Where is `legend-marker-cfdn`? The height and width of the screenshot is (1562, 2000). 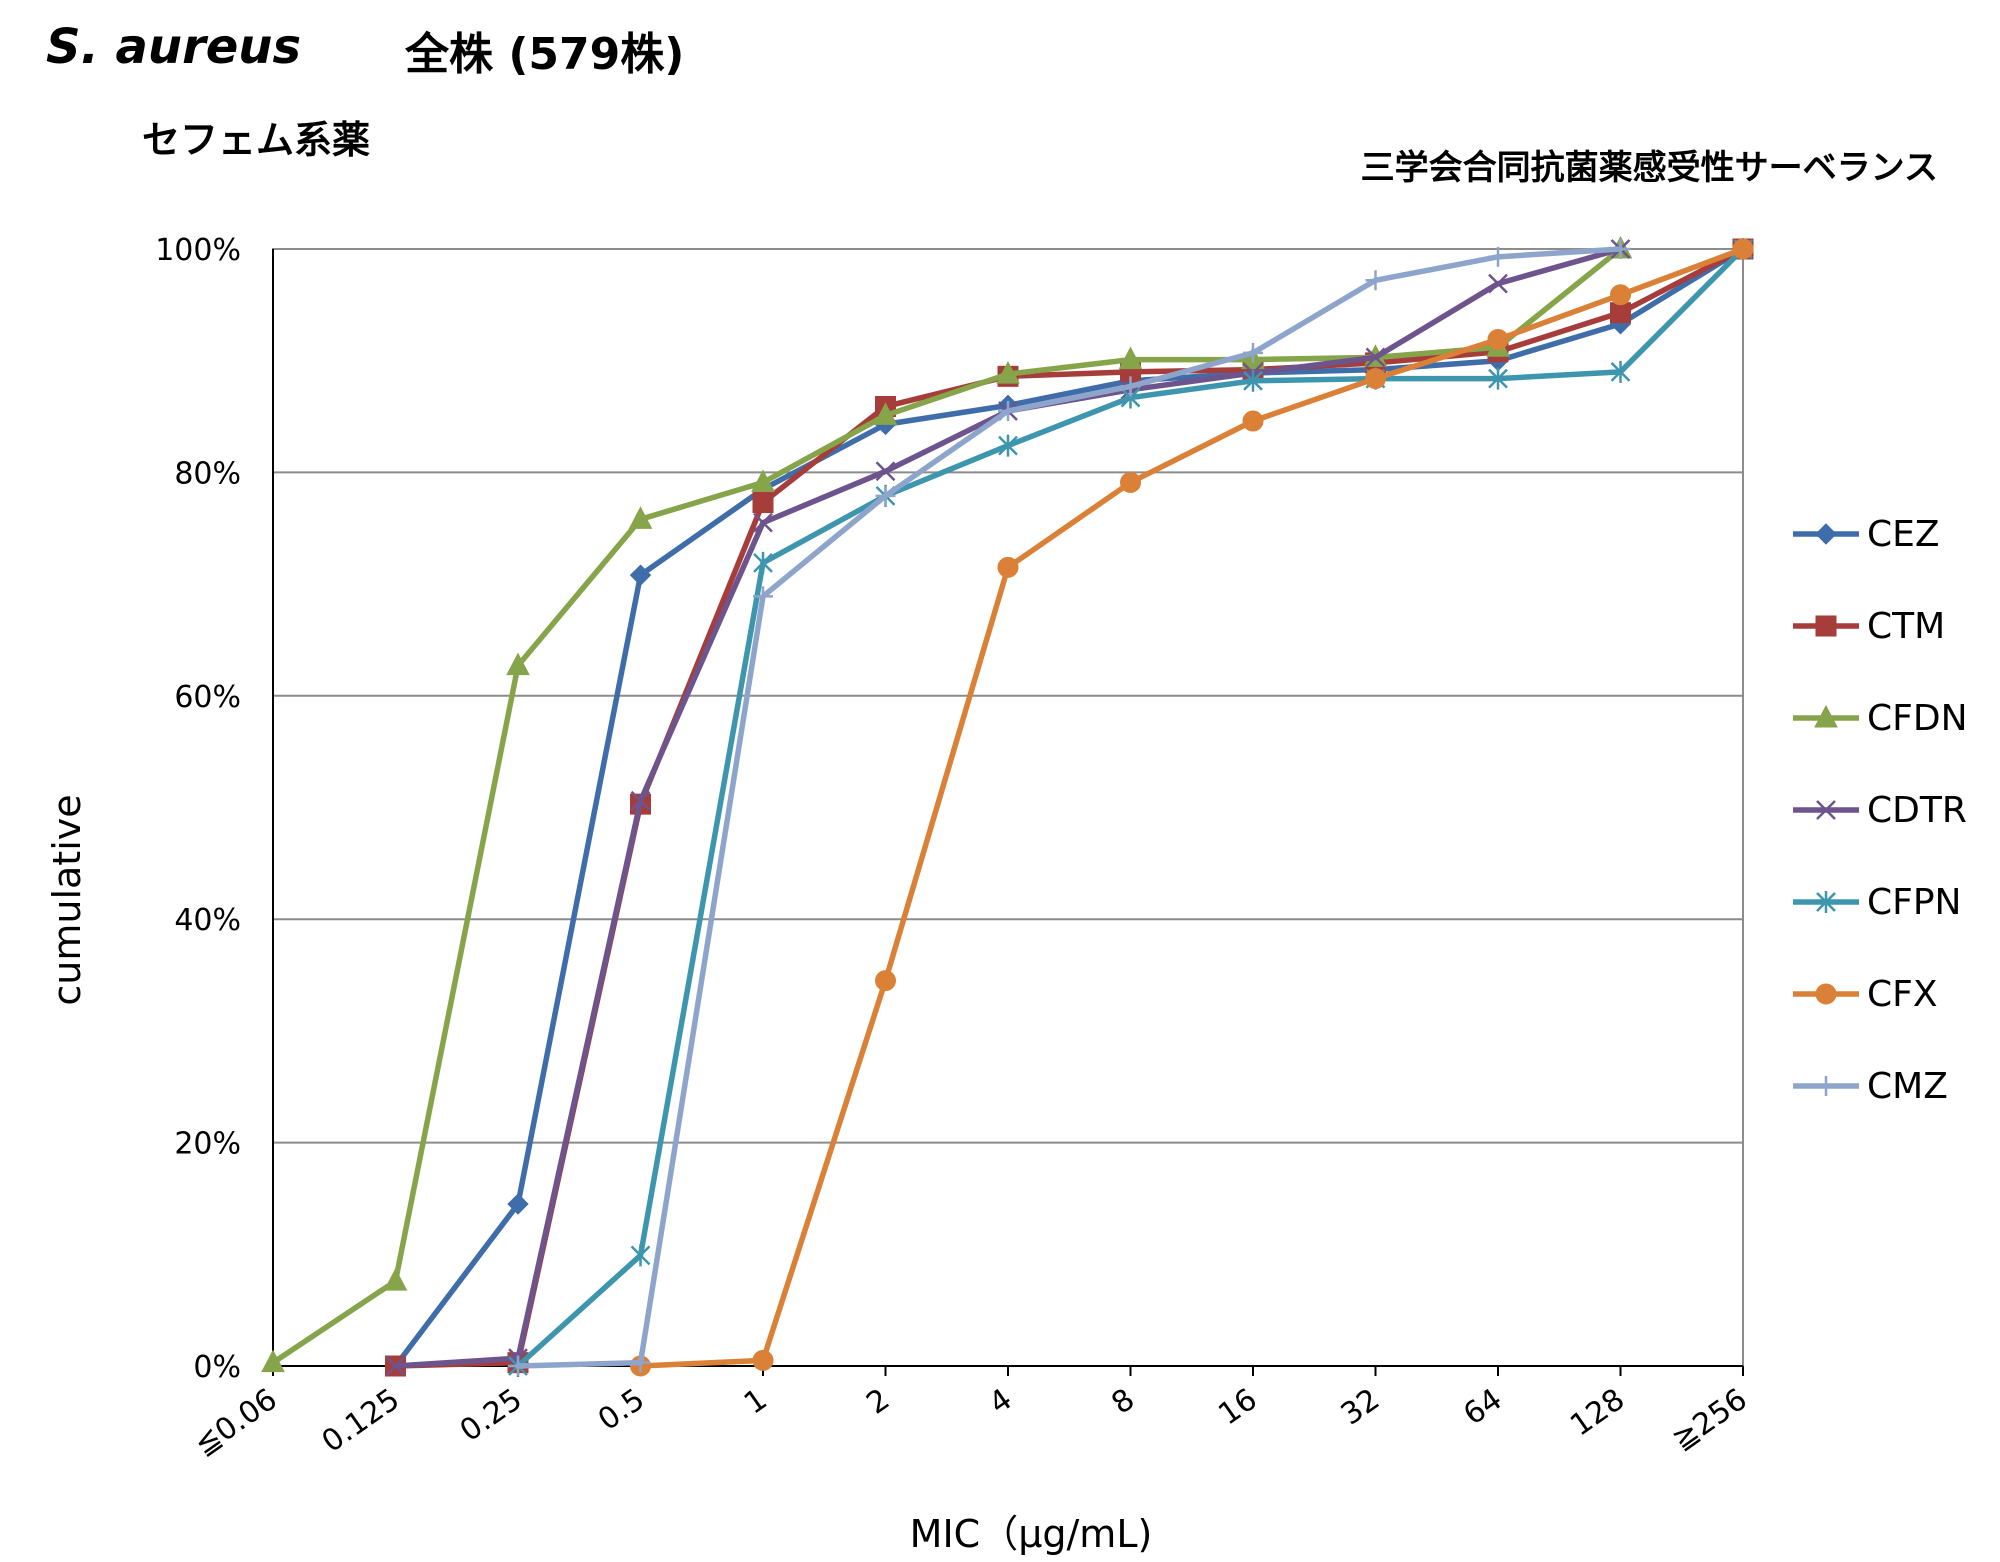
legend-marker-cfdn is located at coordinates (1826, 716).